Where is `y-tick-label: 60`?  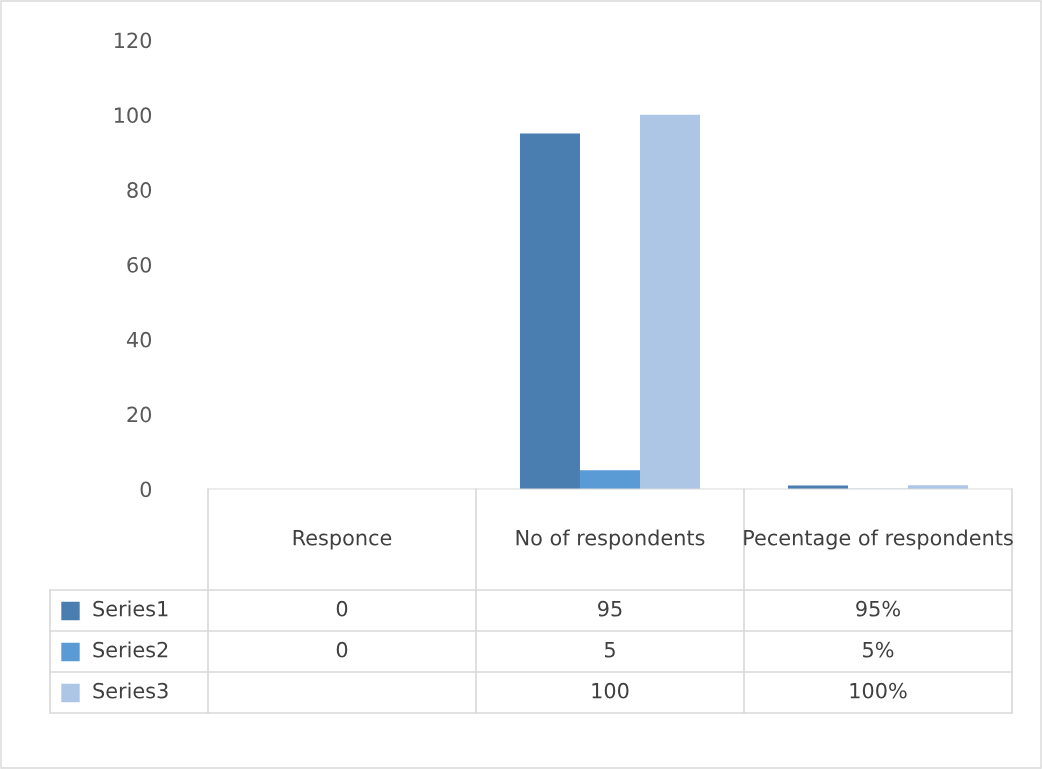
y-tick-label: 60 is located at coordinates (139, 264).